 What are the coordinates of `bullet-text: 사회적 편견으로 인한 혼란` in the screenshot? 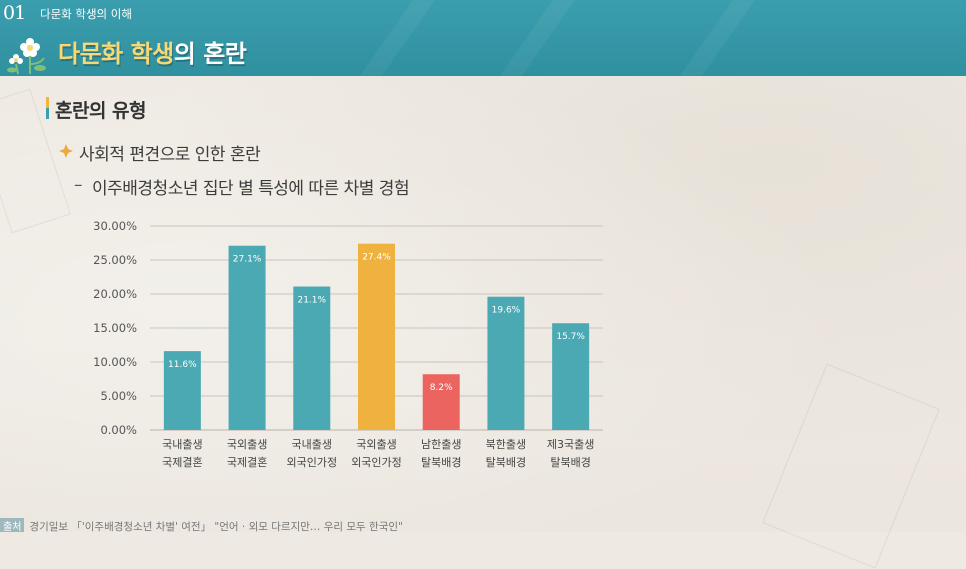 It's located at (170, 155).